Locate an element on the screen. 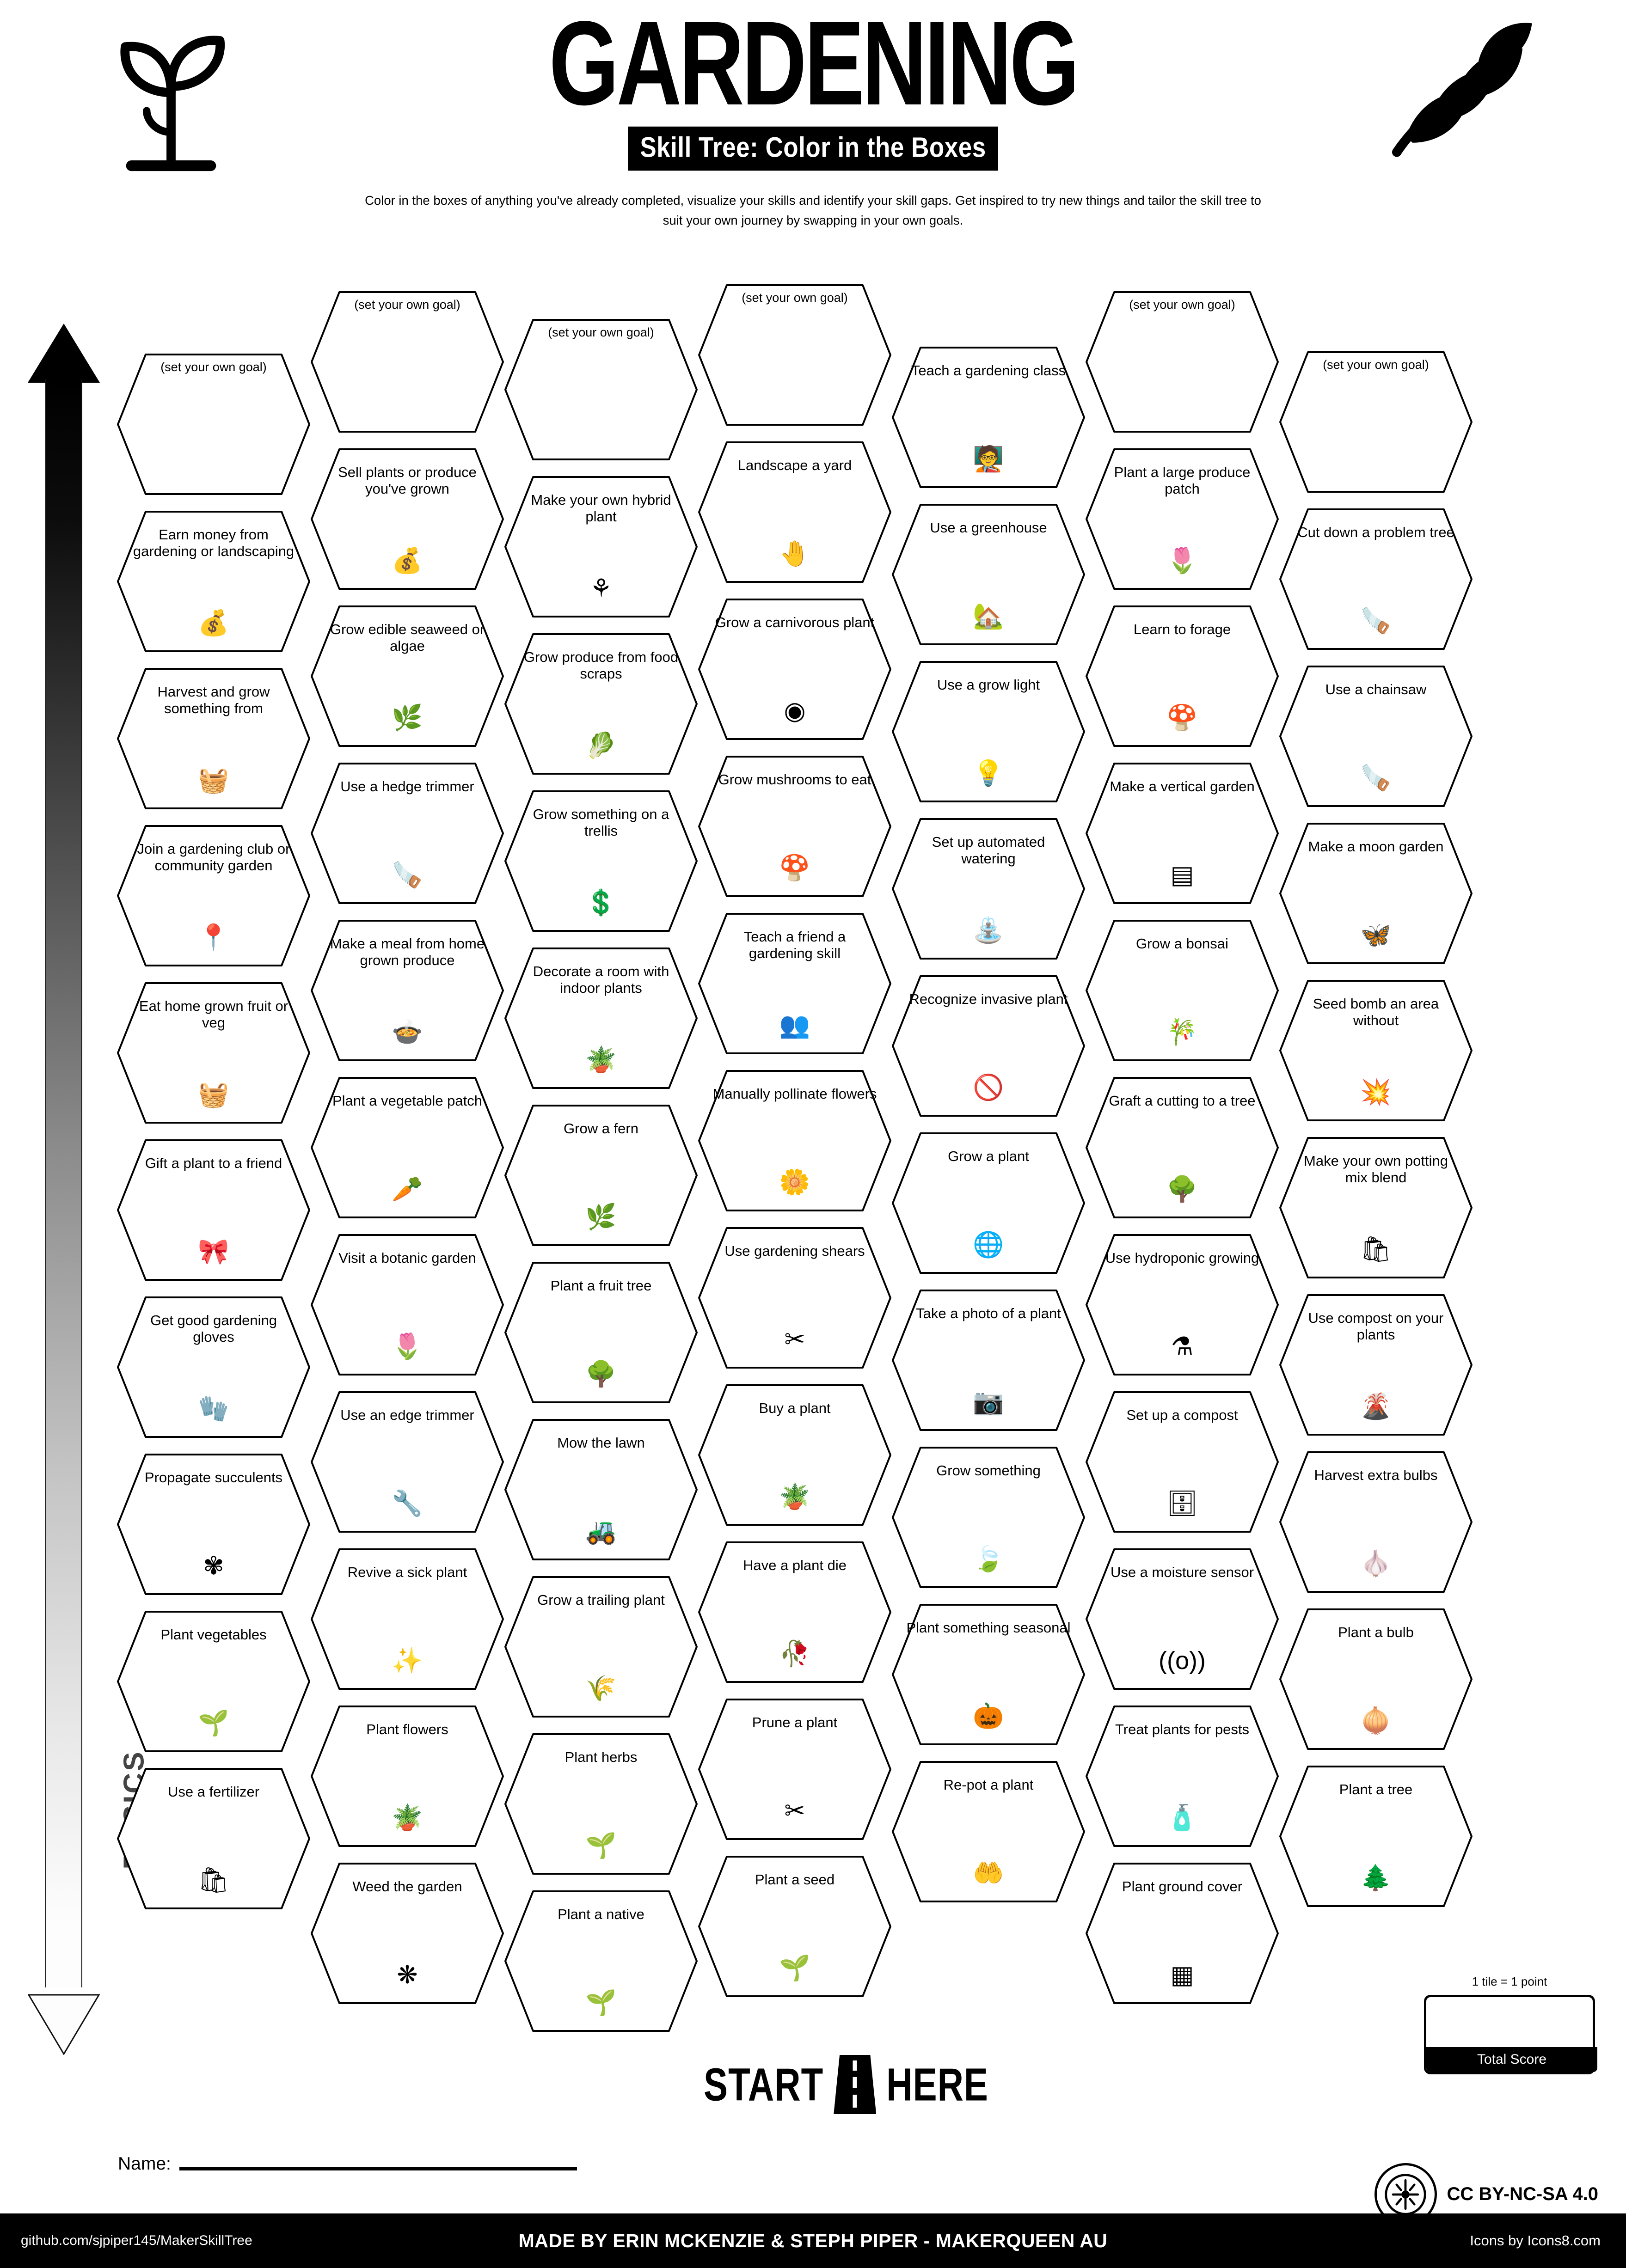 This screenshot has width=1626, height=2268. skill-tile: Plant flowers 🪴 is located at coordinates (408, 1777).